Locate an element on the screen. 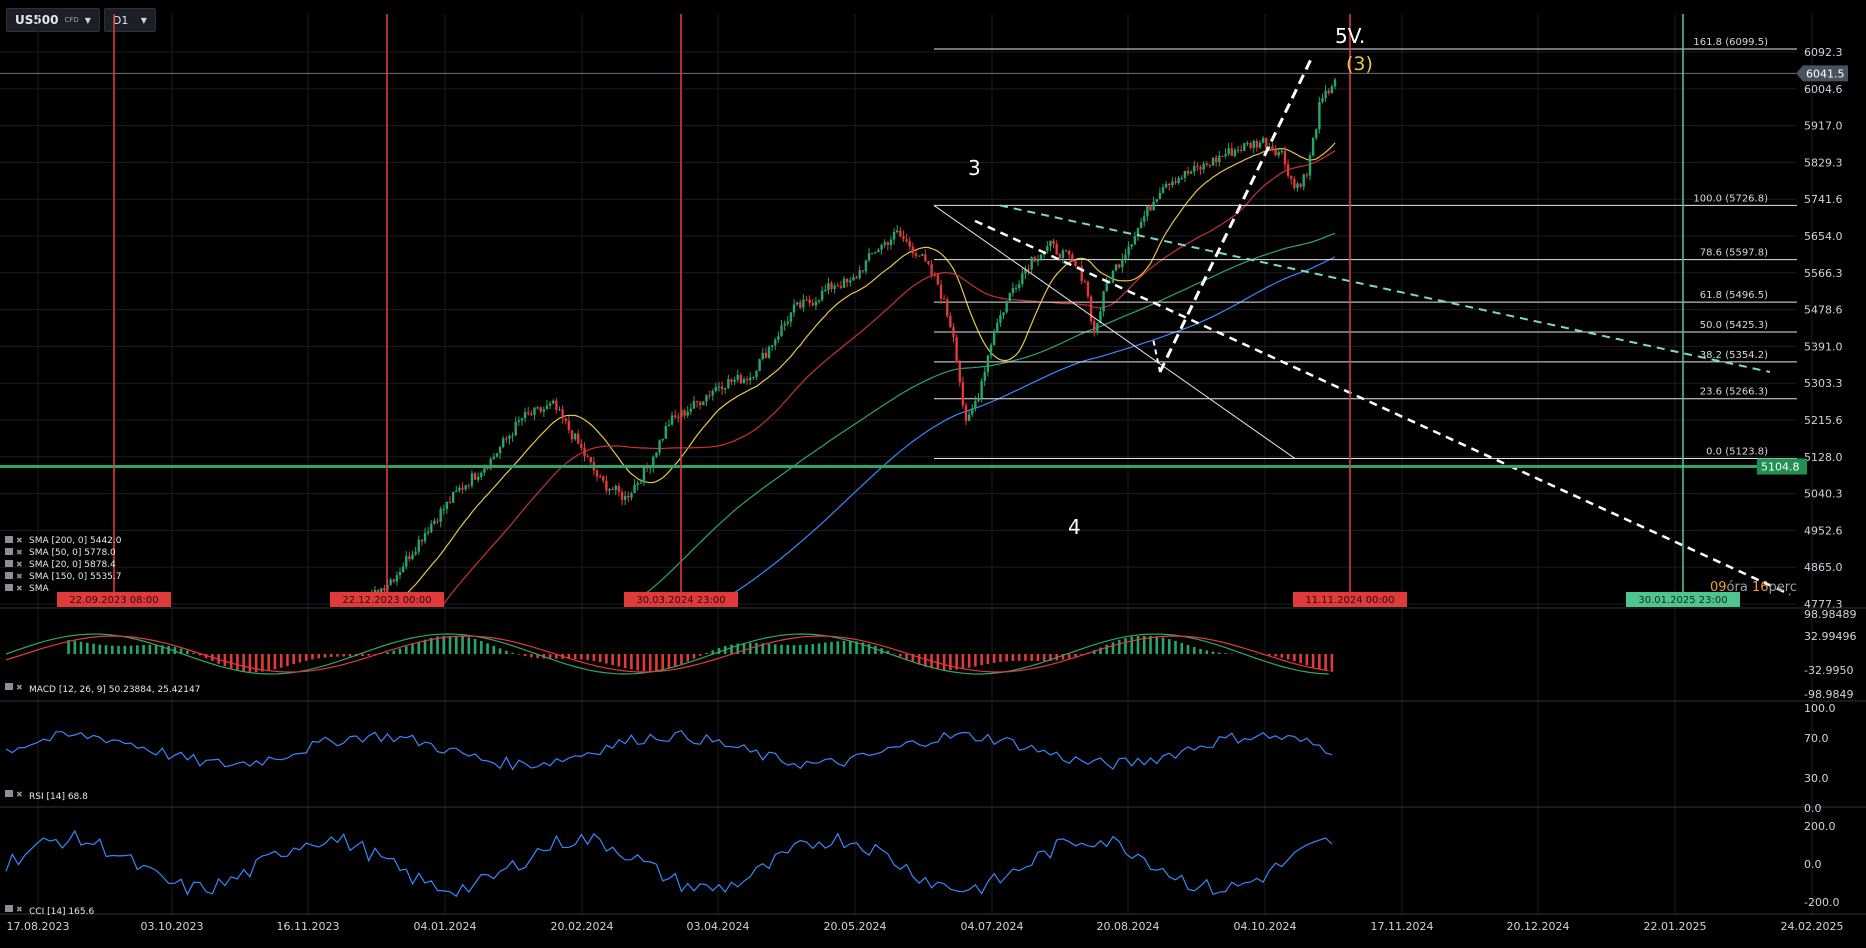 Image resolution: width=1866 pixels, height=948 pixels. symbol-selector: US500 CFD ▼ is located at coordinates (53, 20).